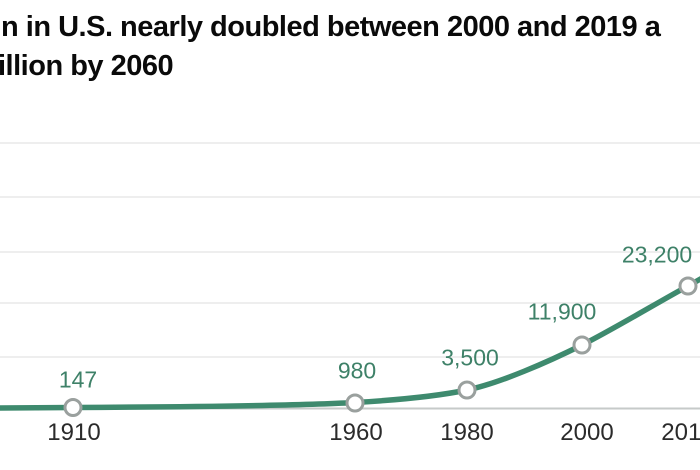 The height and width of the screenshot is (470, 700). I want to click on x-tick-1910: 1910, so click(74, 432).